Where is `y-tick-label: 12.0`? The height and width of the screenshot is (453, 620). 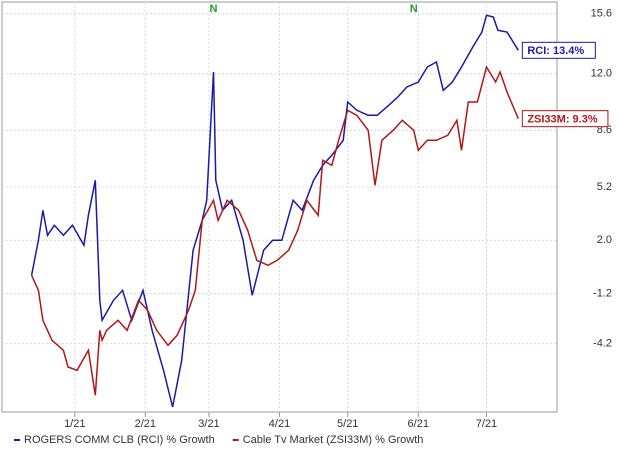
y-tick-label: 12.0 is located at coordinates (601, 74).